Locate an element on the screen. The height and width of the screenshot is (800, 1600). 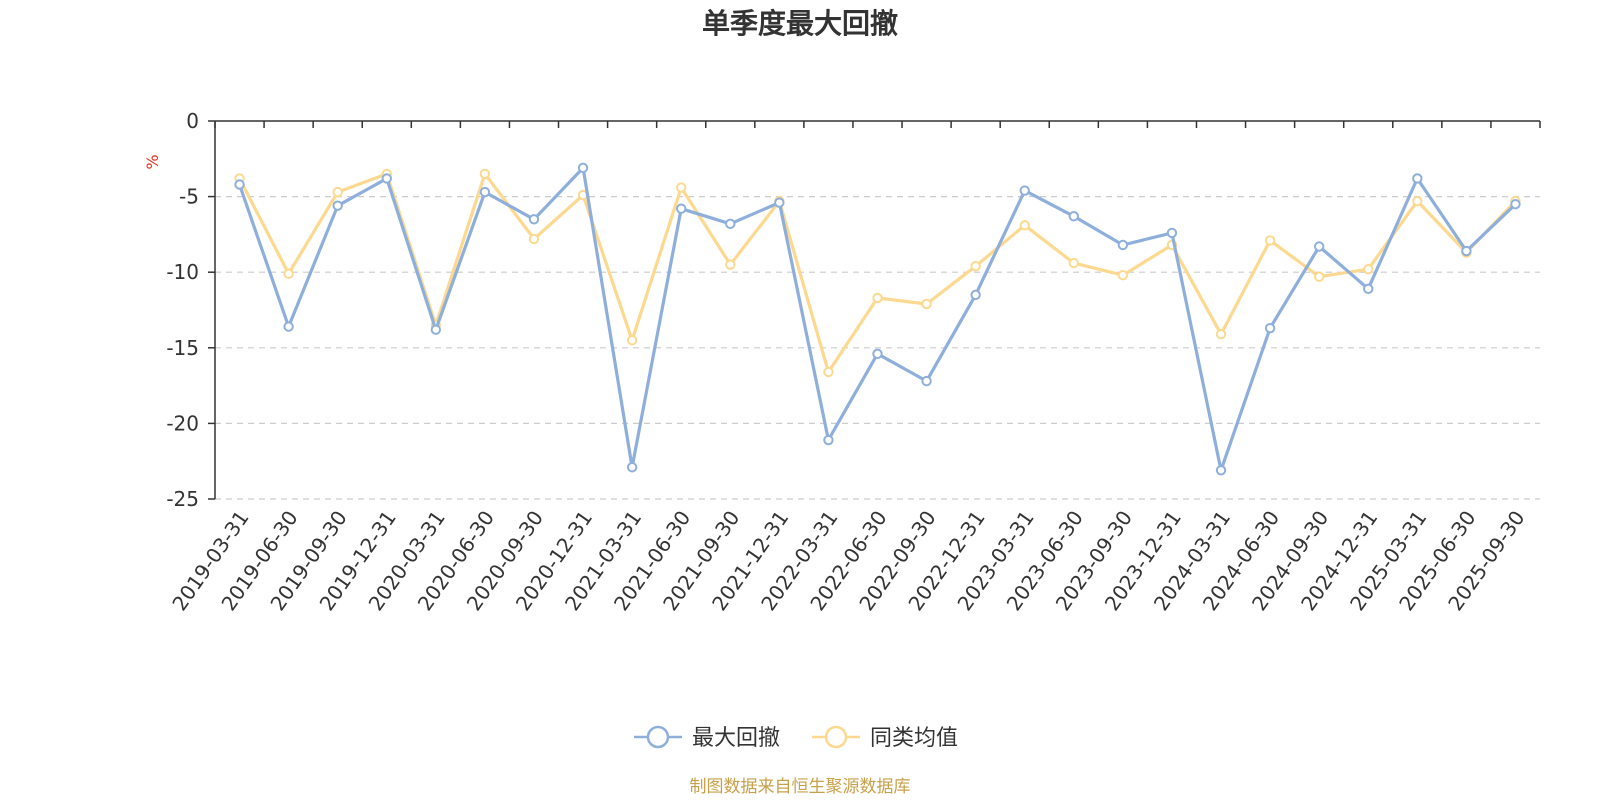
y-tick-label: -25 is located at coordinates (182, 499).